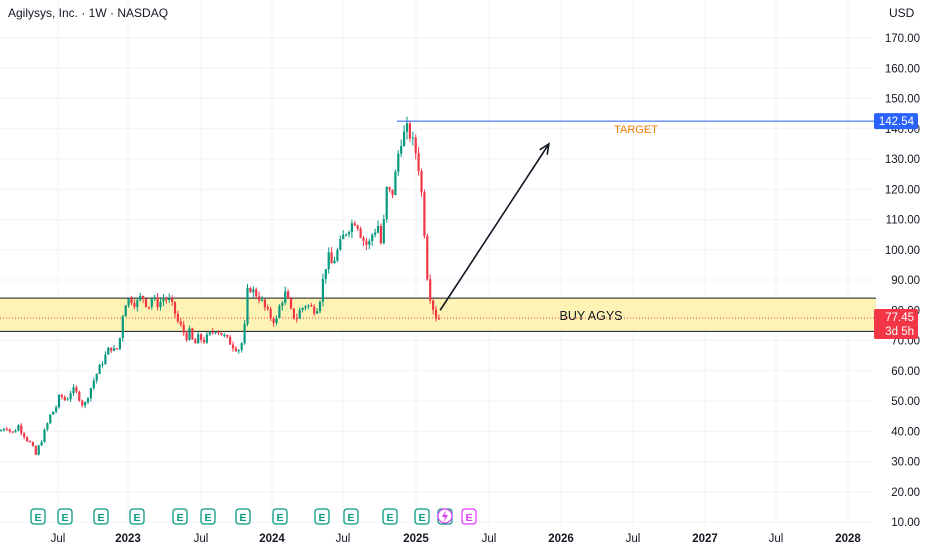 The height and width of the screenshot is (550, 932). What do you see at coordinates (902, 39) in the screenshot?
I see `y-tick-label: 170.00` at bounding box center [902, 39].